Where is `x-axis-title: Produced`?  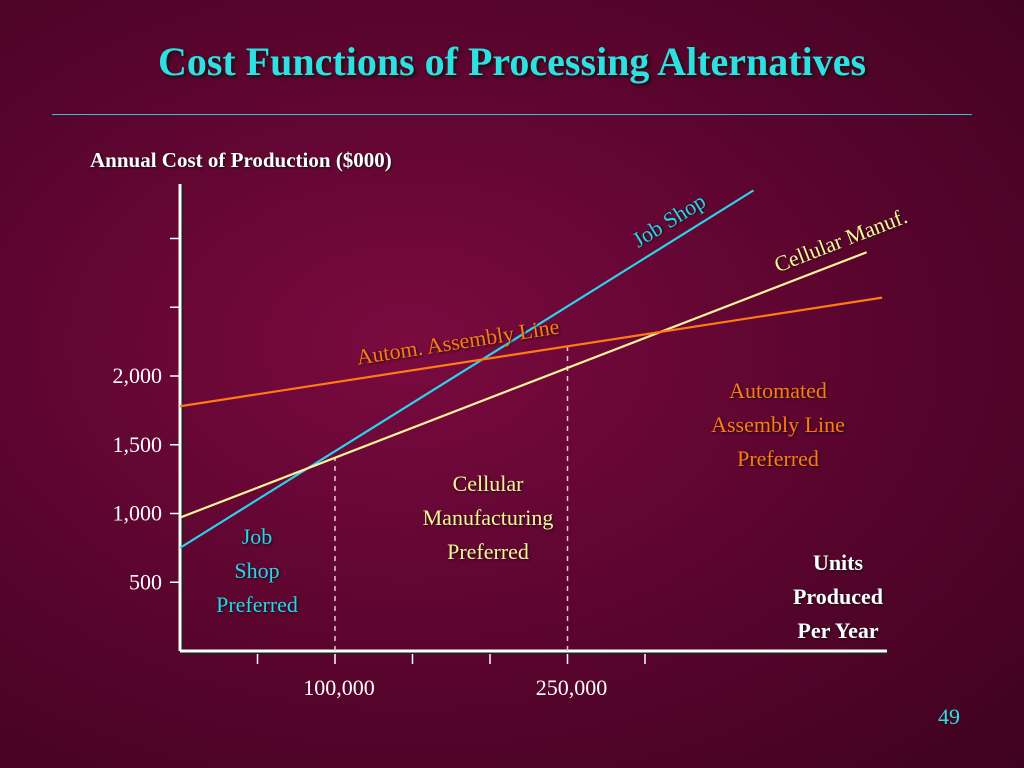 x-axis-title: Produced is located at coordinates (838, 596).